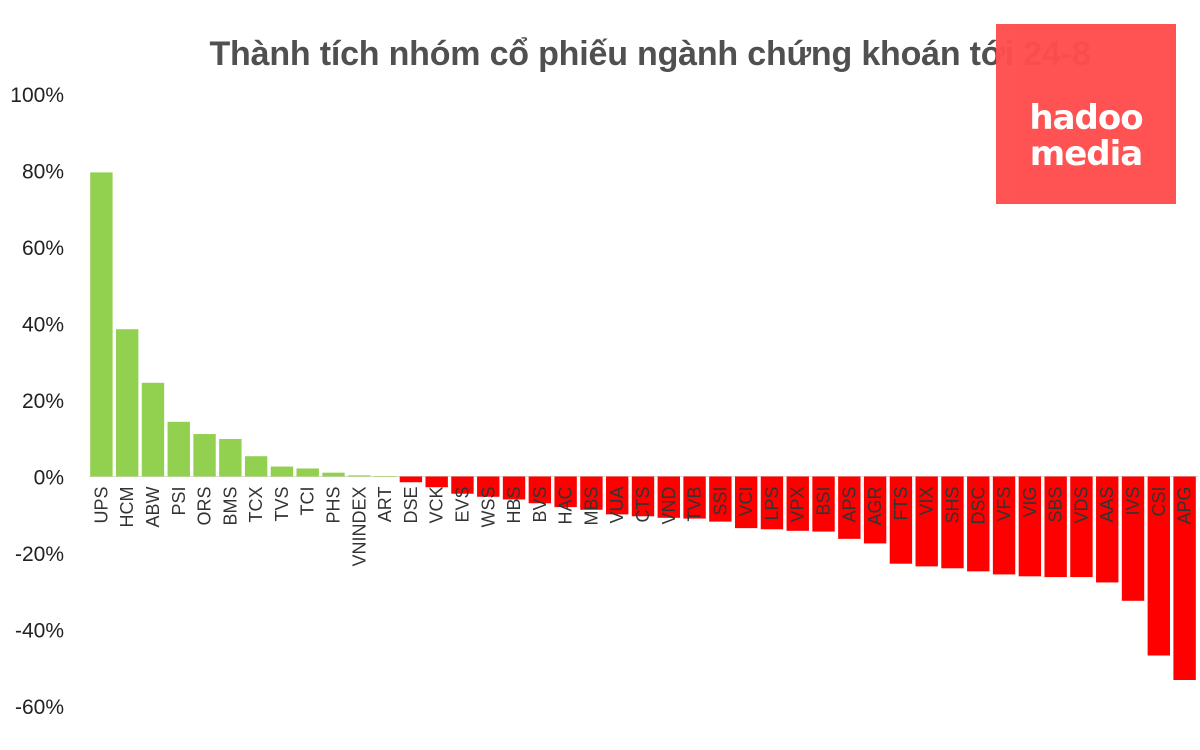 This screenshot has width=1200, height=750. I want to click on bar-phs, so click(333, 474).